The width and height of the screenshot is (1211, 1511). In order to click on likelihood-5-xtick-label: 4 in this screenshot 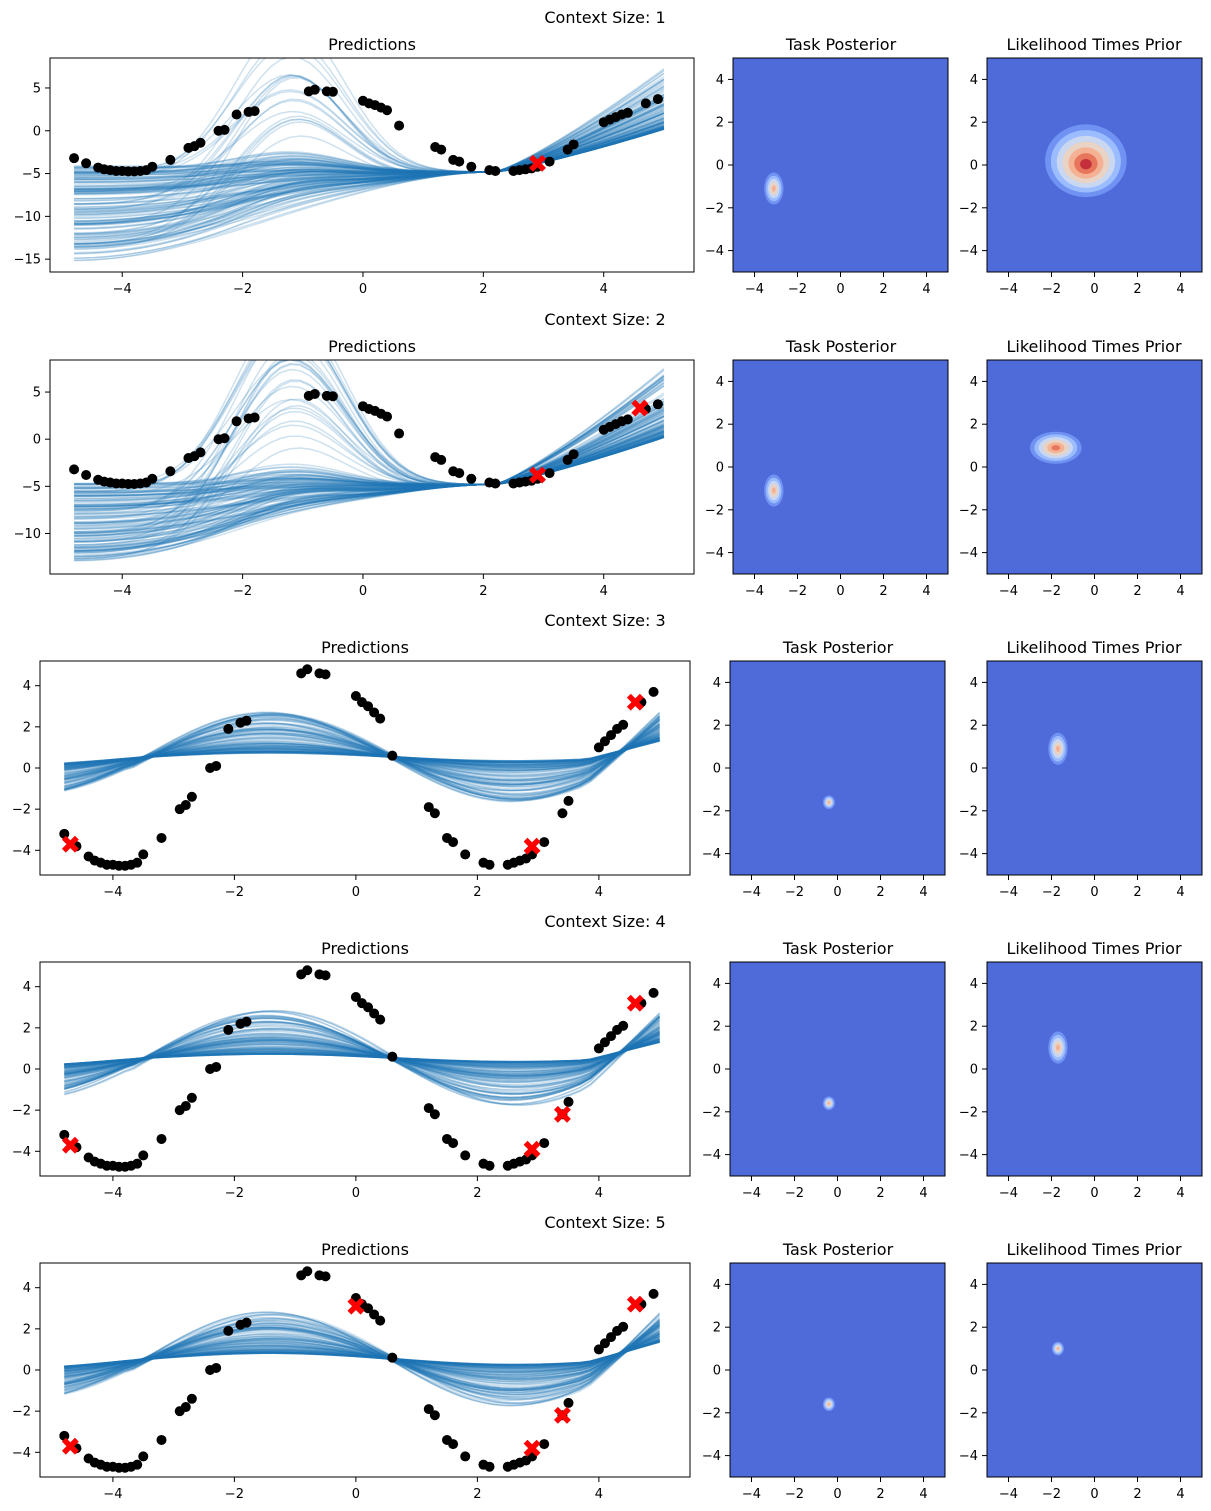, I will do `click(1180, 1494)`.